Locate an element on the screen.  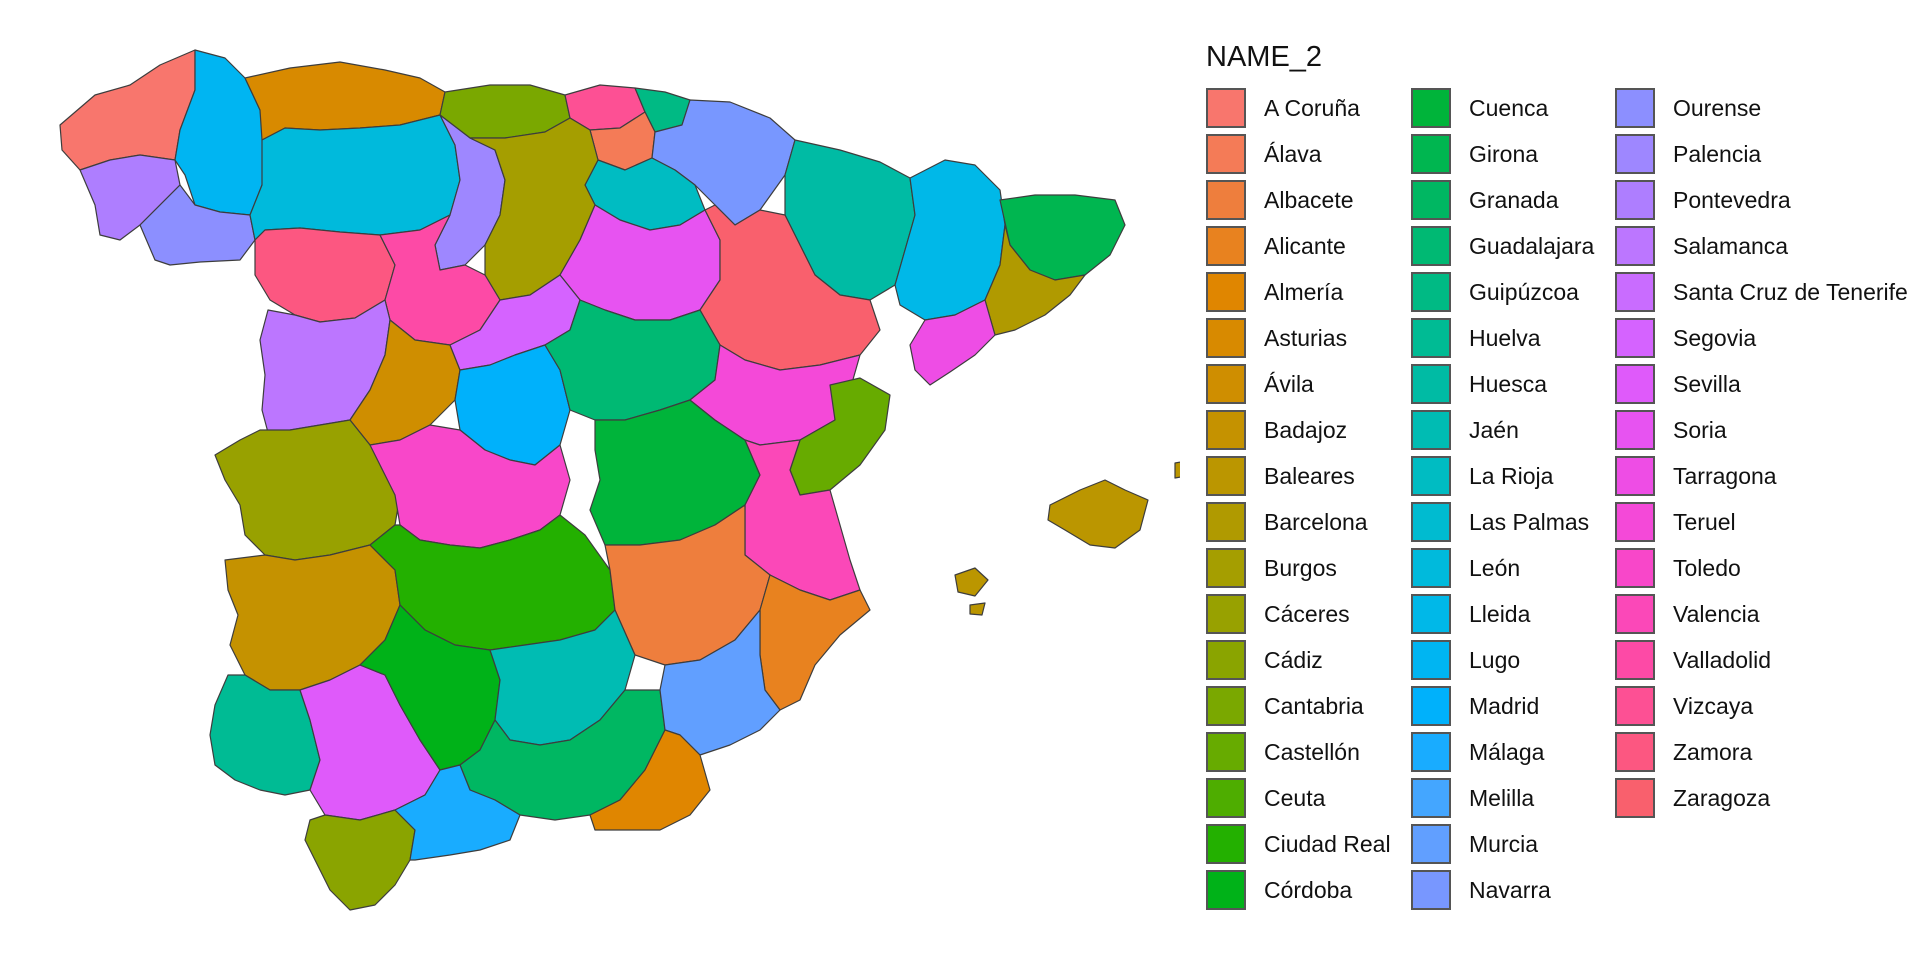
legend-label: Burgos is located at coordinates (1300, 567).